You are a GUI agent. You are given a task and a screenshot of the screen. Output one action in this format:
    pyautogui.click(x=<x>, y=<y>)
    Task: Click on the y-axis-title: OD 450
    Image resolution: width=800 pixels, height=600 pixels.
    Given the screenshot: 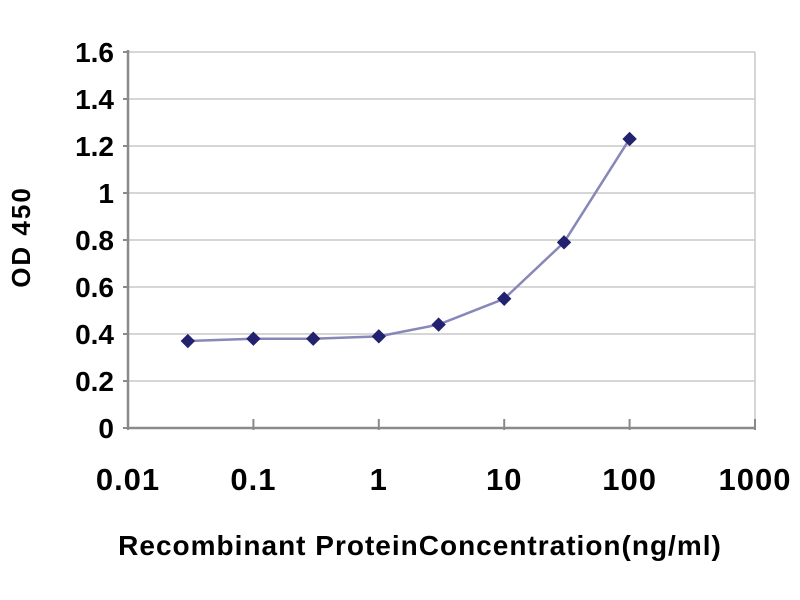 What is the action you would take?
    pyautogui.click(x=21, y=237)
    